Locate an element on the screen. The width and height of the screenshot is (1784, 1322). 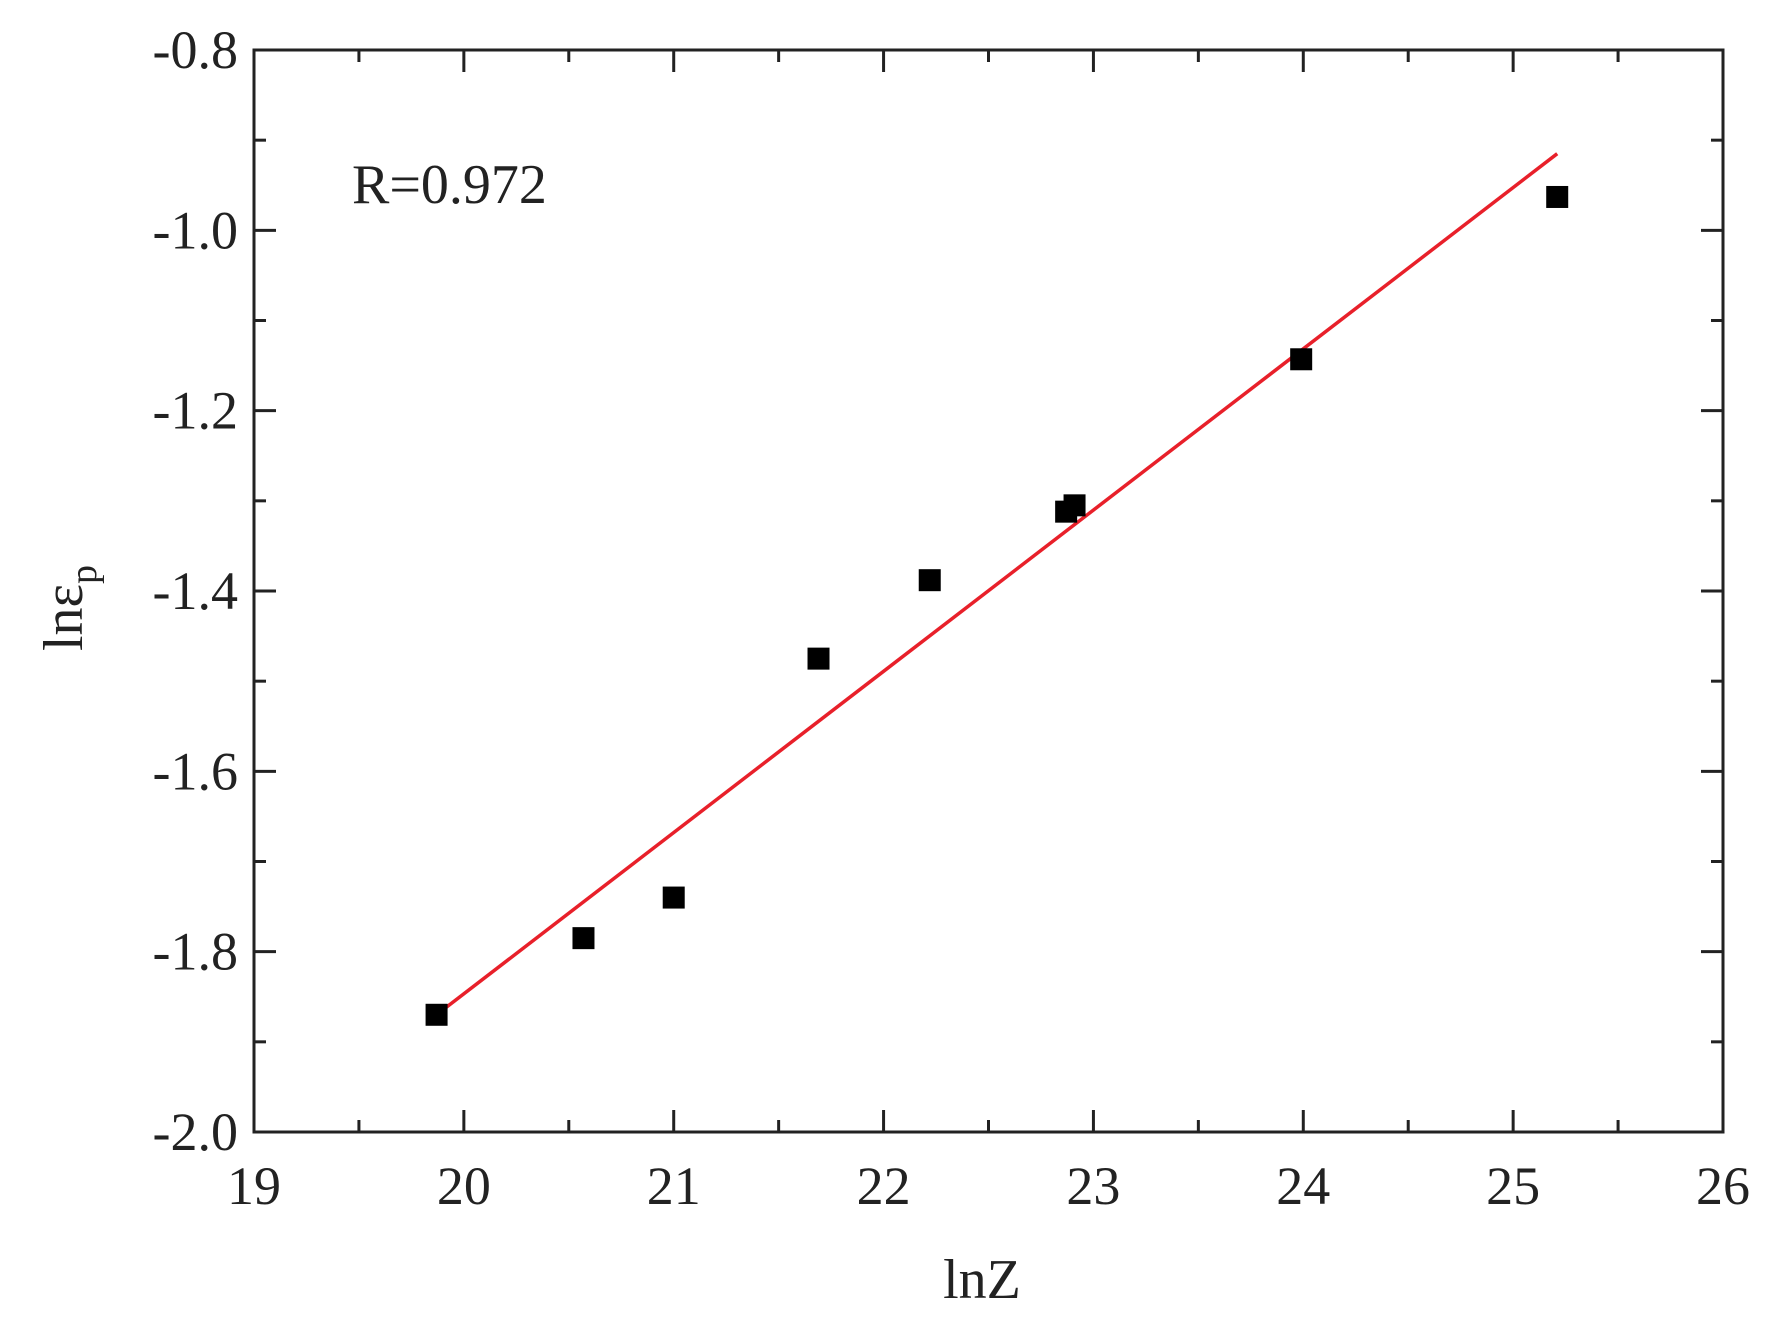
x-axis-label: lnZ is located at coordinates (982, 1280).